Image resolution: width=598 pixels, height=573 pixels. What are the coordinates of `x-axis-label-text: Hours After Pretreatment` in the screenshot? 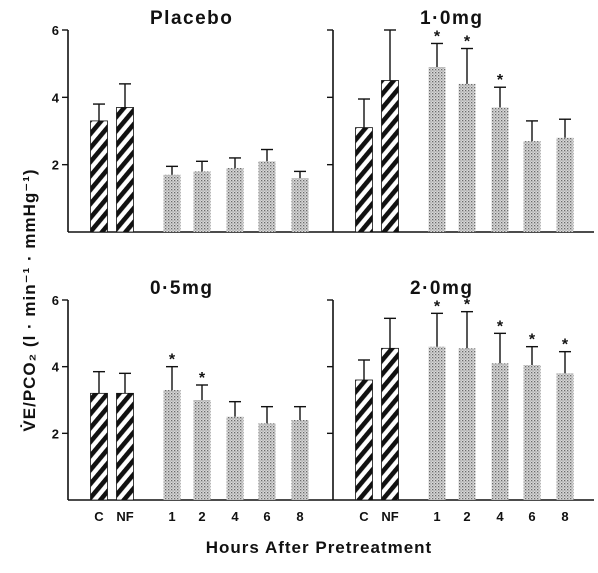 It's located at (319, 547).